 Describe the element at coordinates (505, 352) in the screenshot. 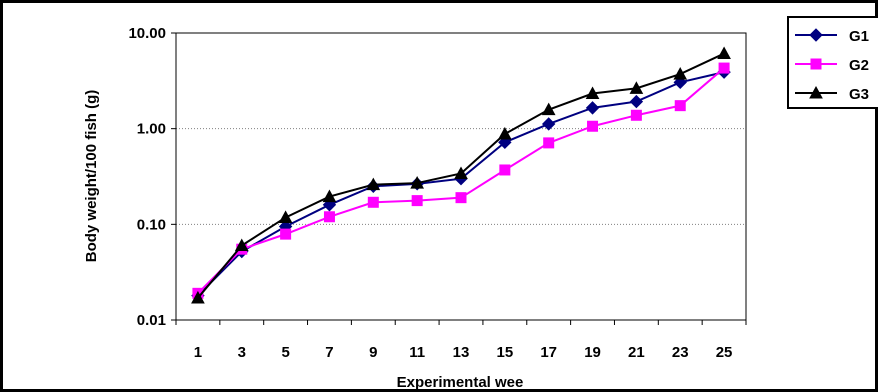

I see `x-tick-label: 15` at that location.